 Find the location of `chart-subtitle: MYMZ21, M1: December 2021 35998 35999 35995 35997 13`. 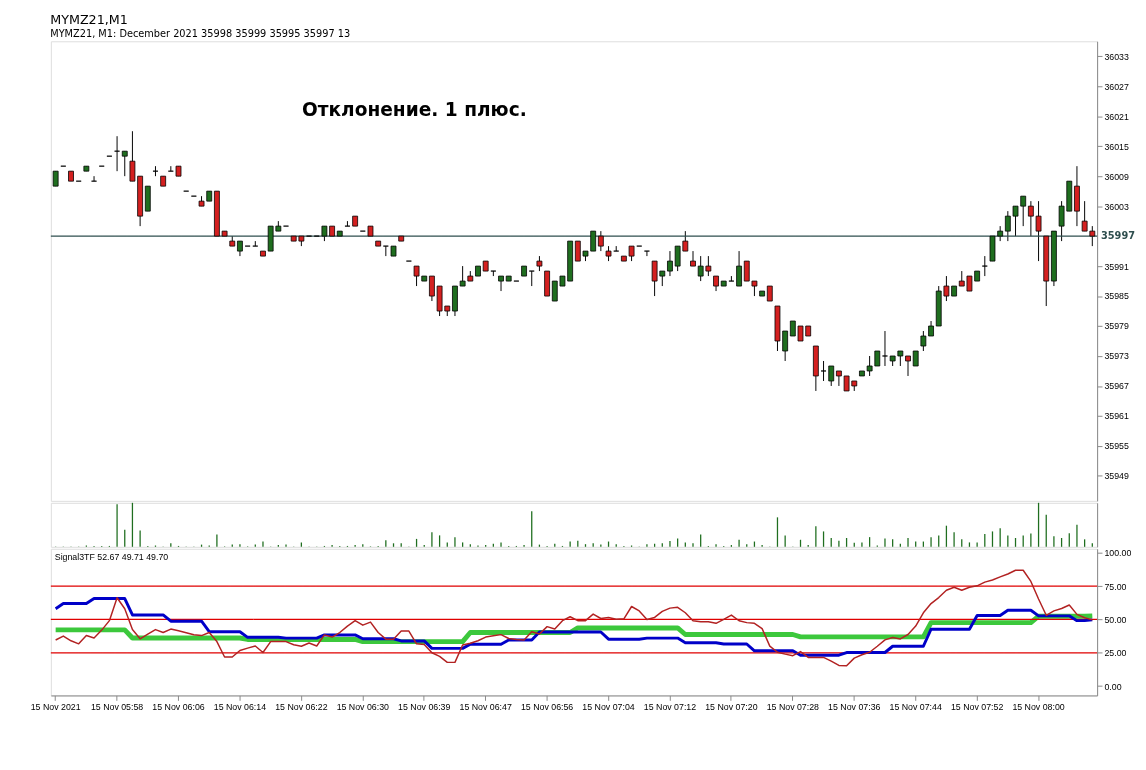

chart-subtitle: MYMZ21, M1: December 2021 35998 35999 35995 35997 13 is located at coordinates (200, 34).